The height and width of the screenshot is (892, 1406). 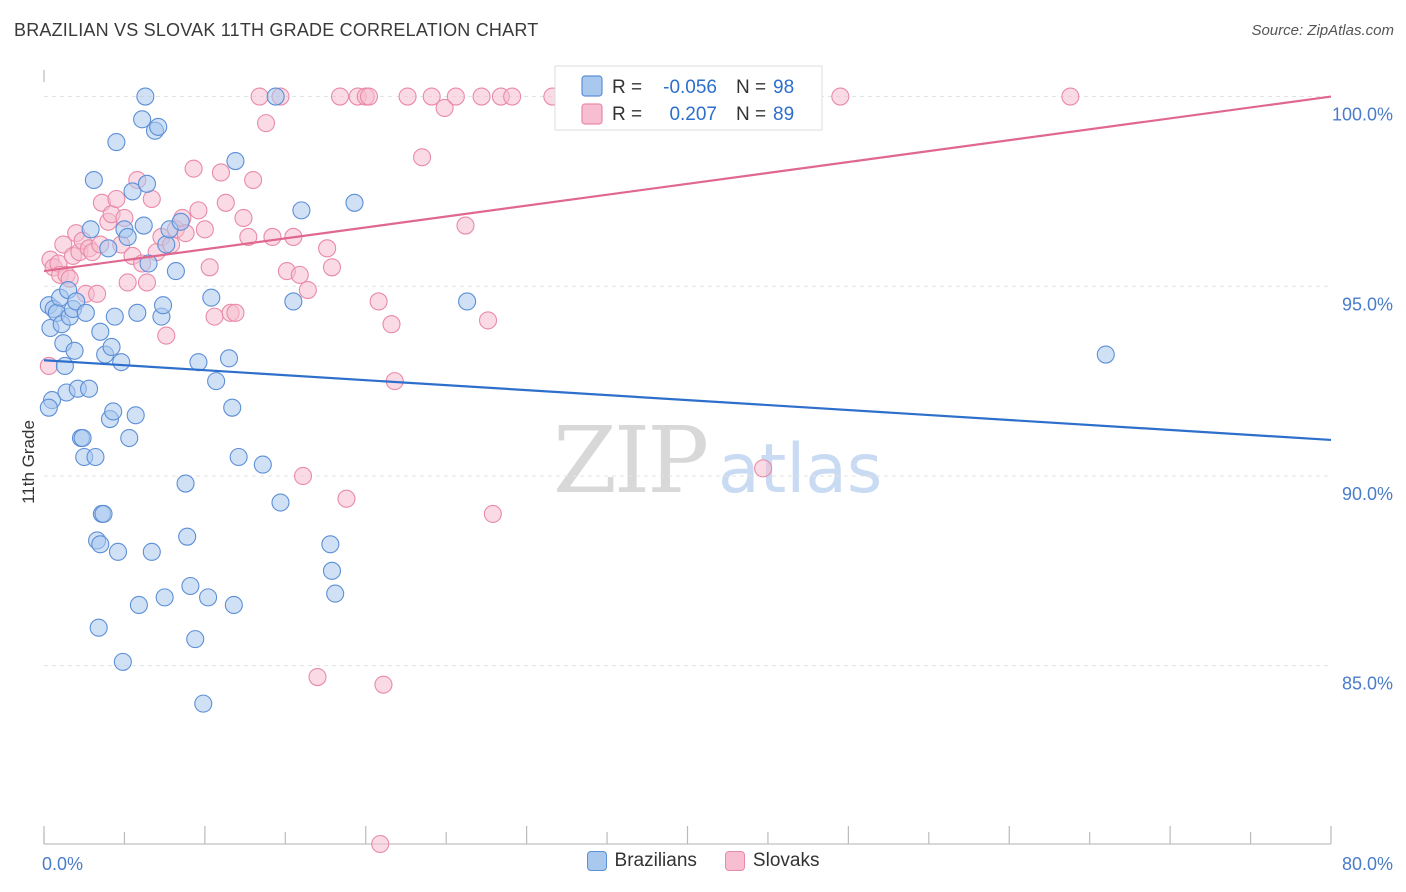 What do you see at coordinates (1362, 115) in the screenshot?
I see `y-tick-label: 100.0%` at bounding box center [1362, 115].